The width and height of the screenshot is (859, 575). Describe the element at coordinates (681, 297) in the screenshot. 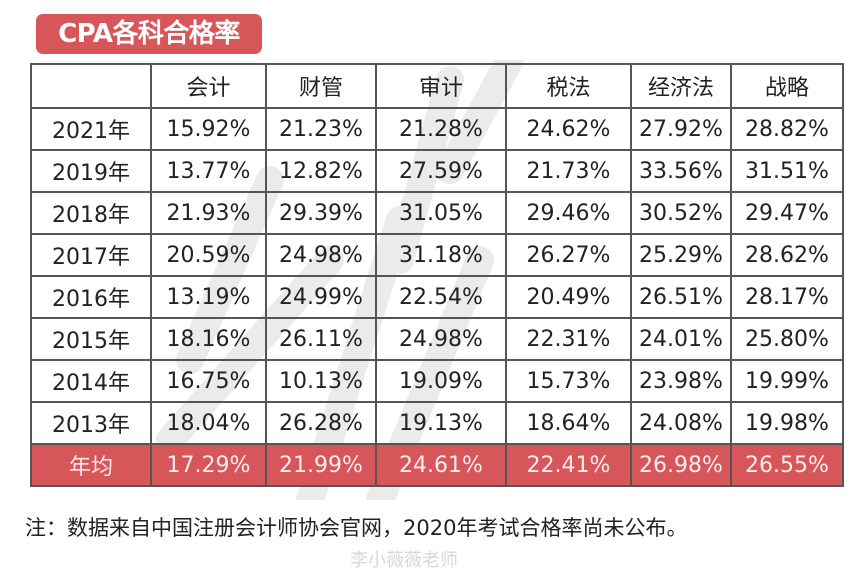

I see `rate-cell: 26.51%` at that location.